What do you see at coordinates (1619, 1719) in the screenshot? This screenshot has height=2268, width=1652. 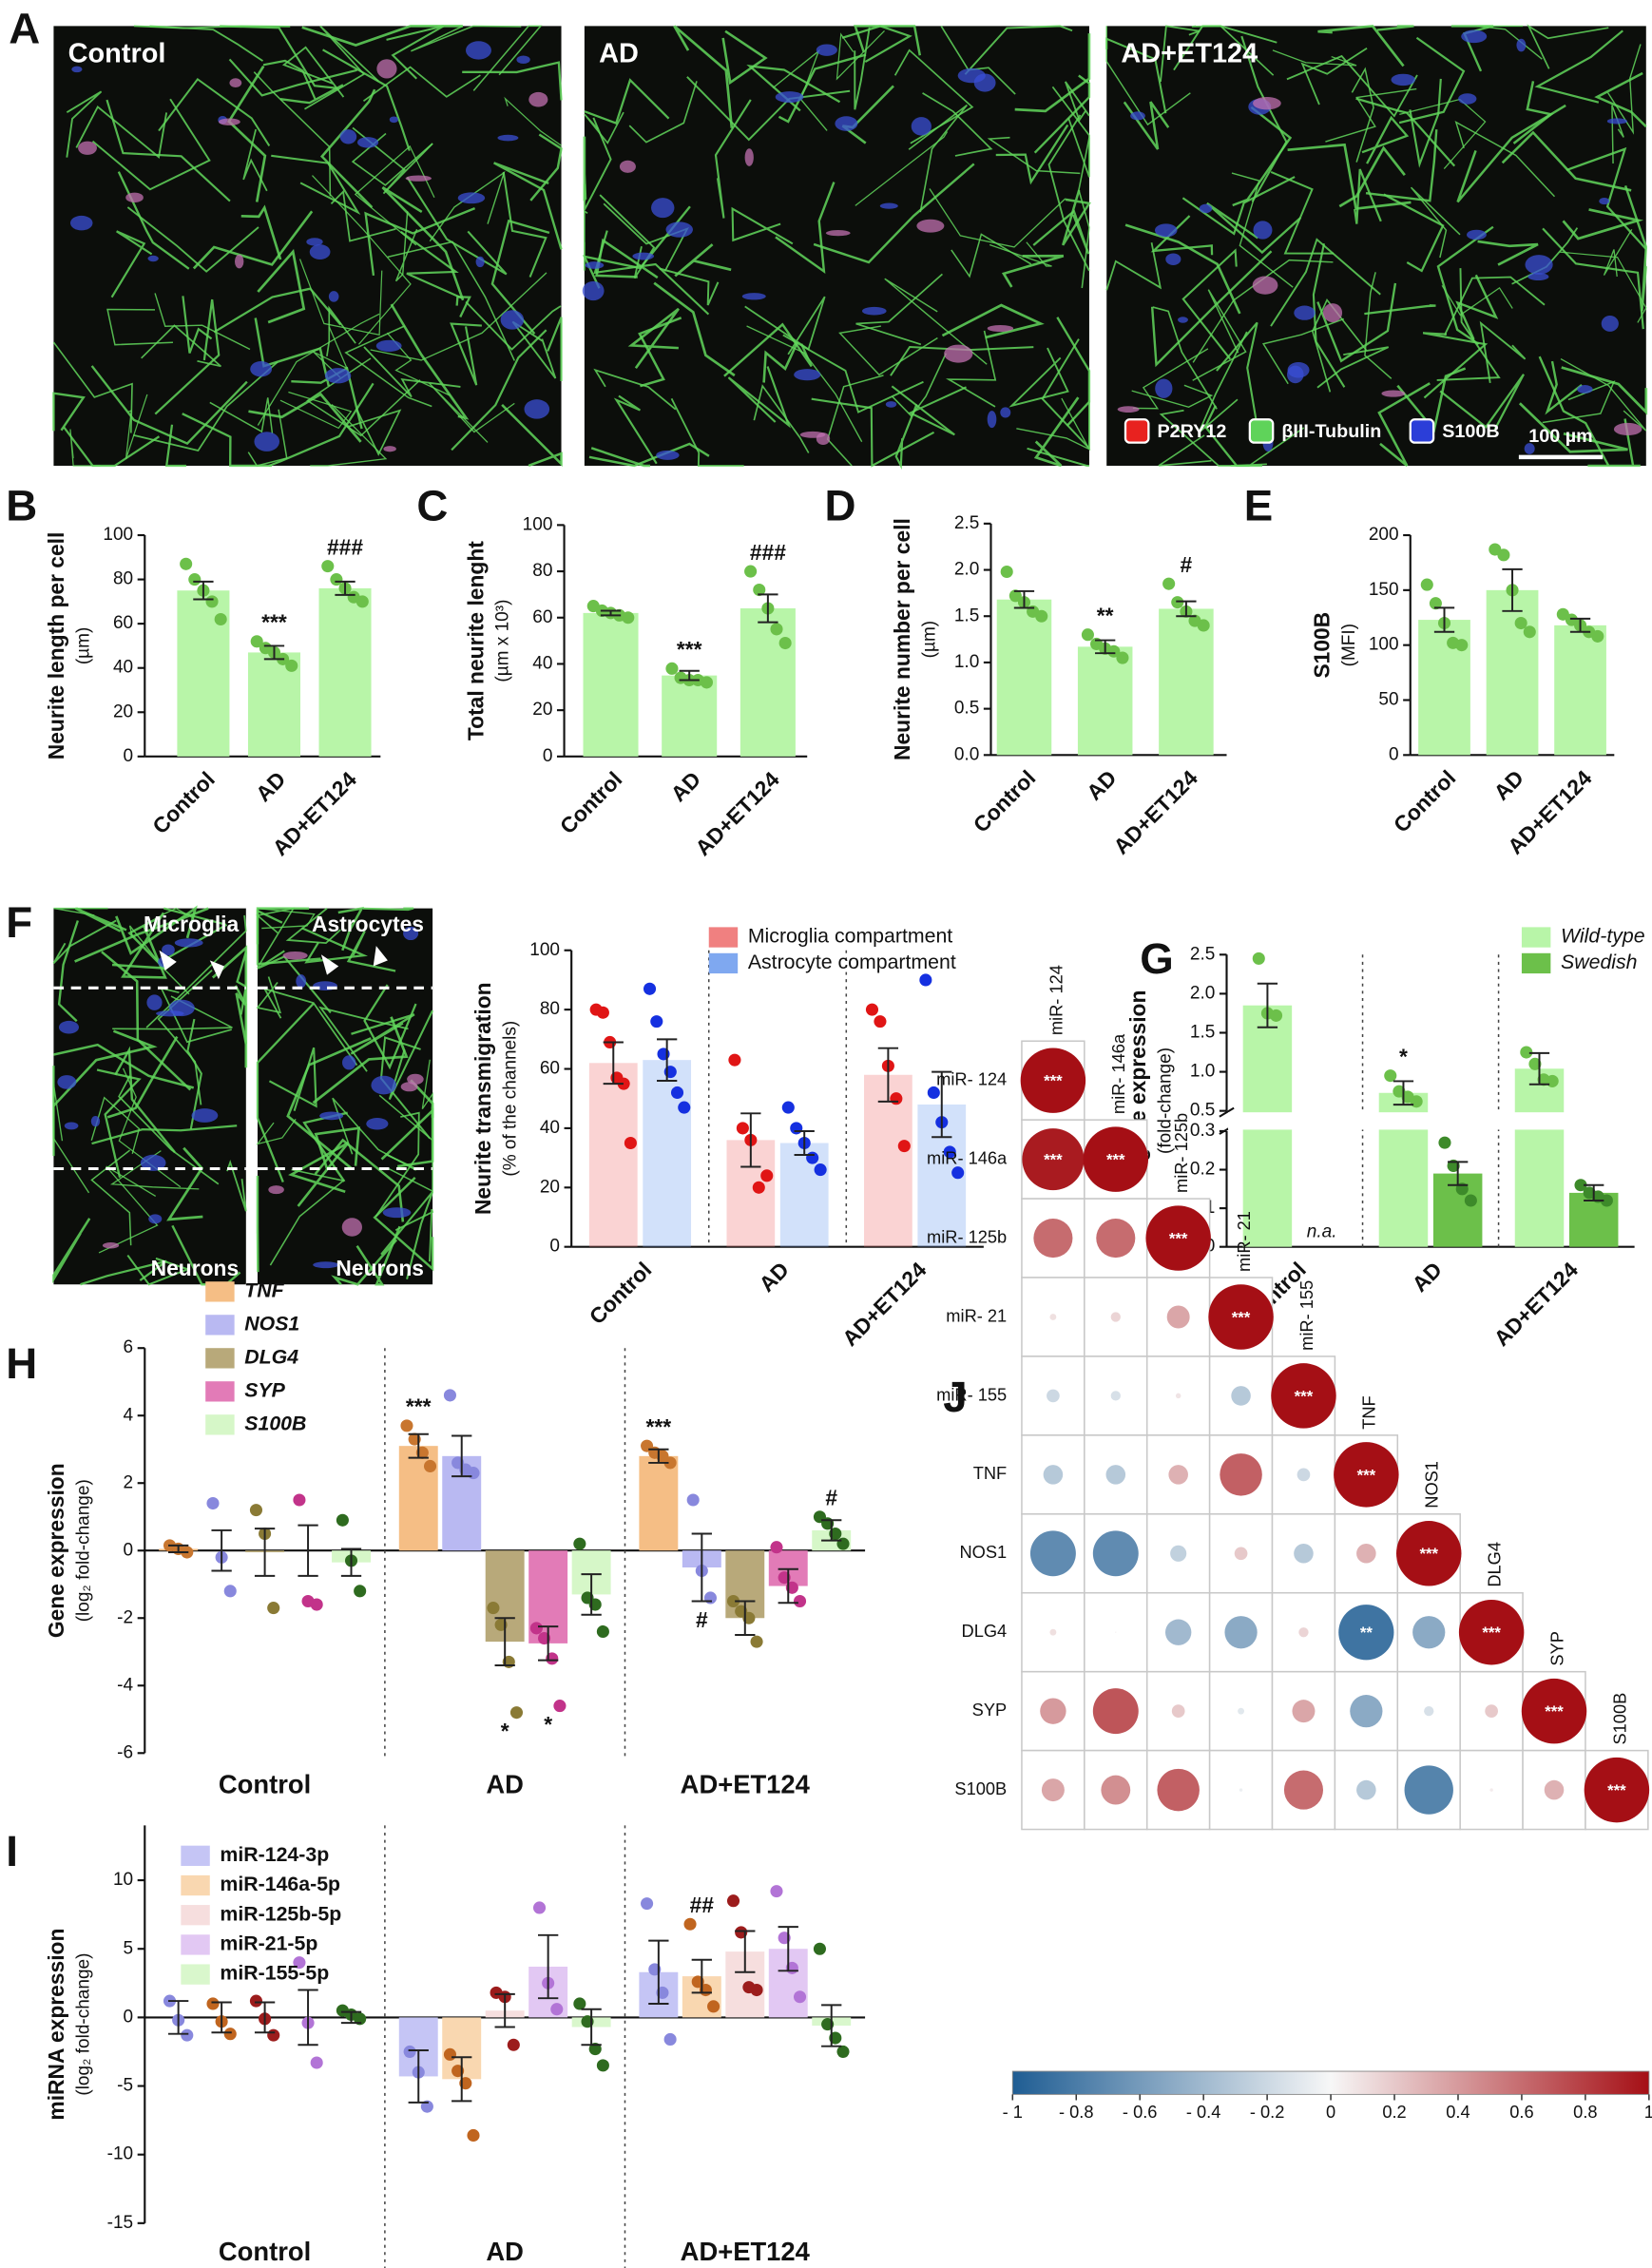 I see `column-label: S100B` at bounding box center [1619, 1719].